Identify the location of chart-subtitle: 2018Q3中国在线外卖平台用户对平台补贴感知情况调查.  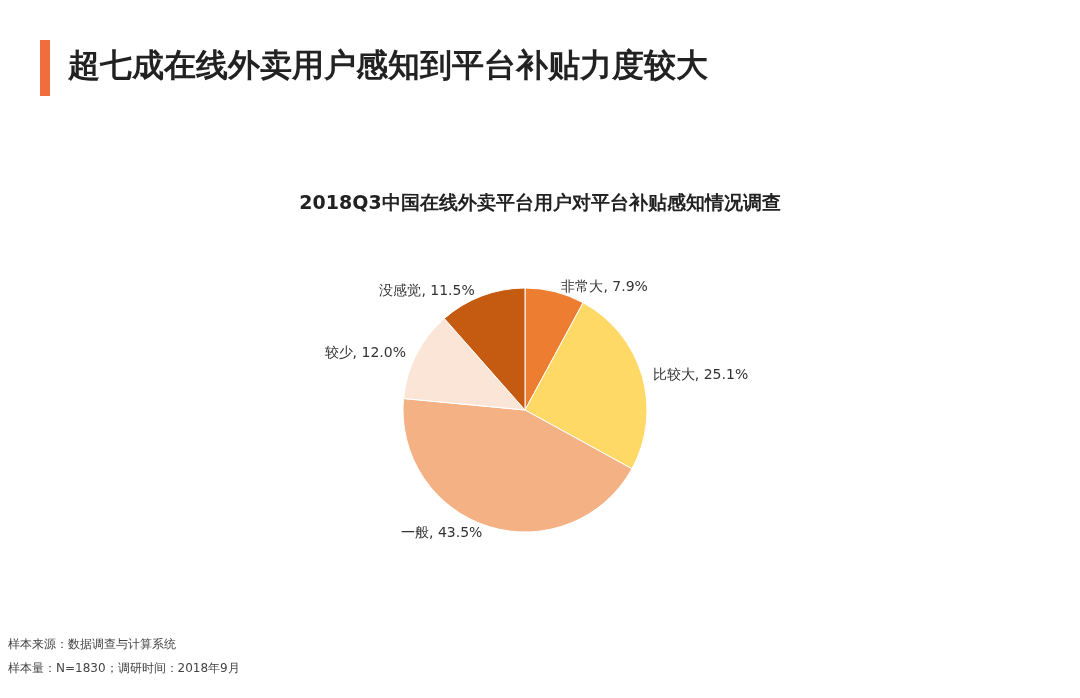
(540, 202).